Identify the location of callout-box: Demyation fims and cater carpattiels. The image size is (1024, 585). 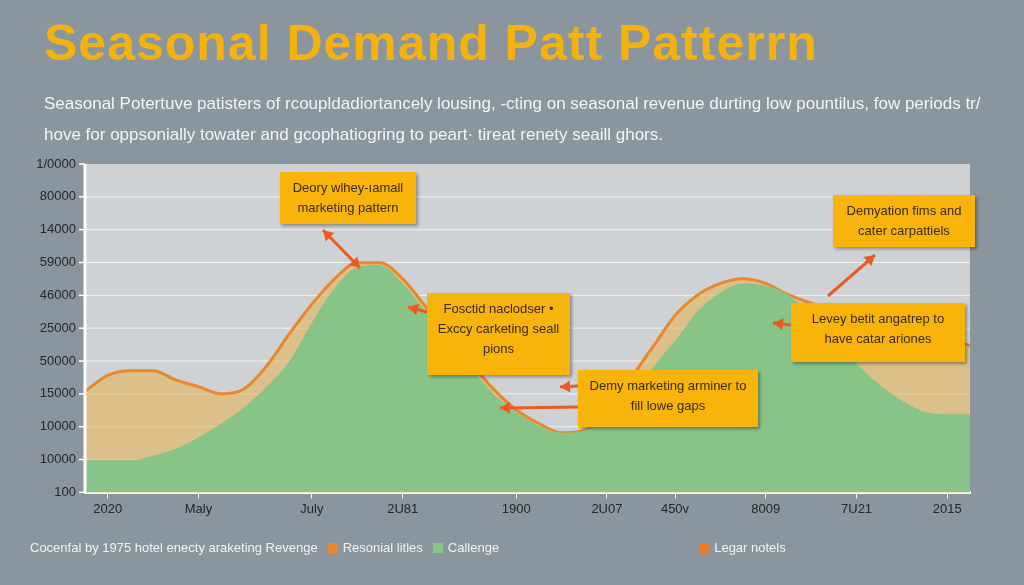
(904, 221).